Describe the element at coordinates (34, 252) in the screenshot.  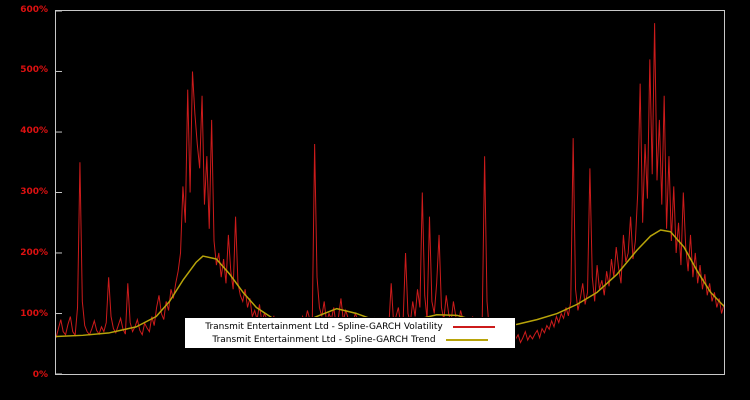
I see `y-tick-label: 200%` at that location.